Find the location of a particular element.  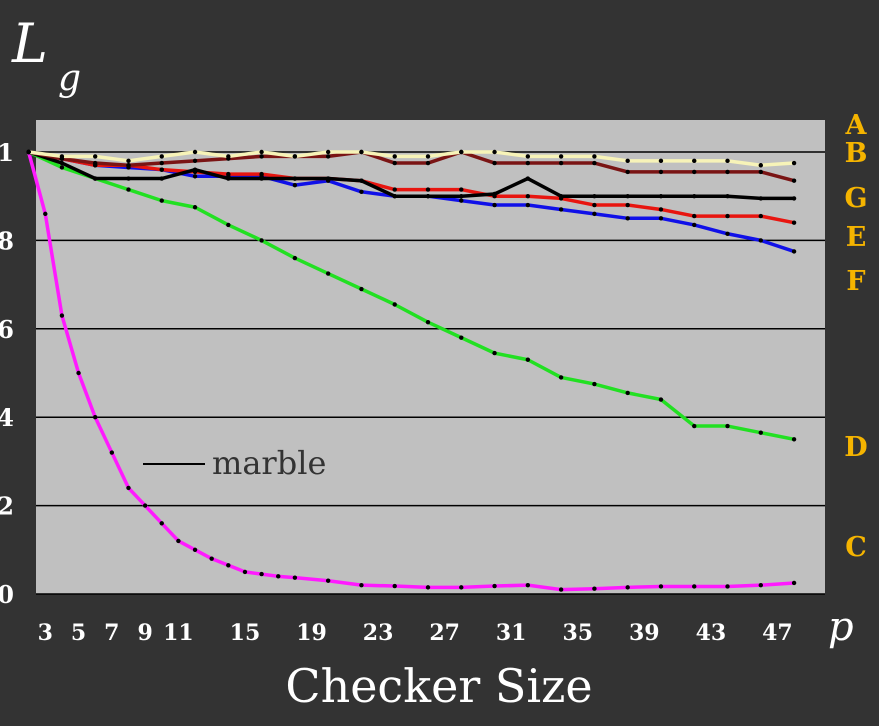

series-line-e is located at coordinates (411, 187).